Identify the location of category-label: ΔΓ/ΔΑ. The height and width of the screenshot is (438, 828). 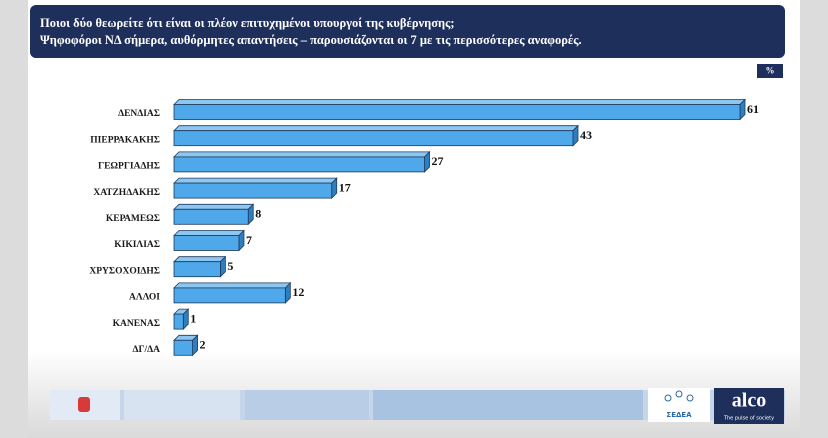
(147, 350).